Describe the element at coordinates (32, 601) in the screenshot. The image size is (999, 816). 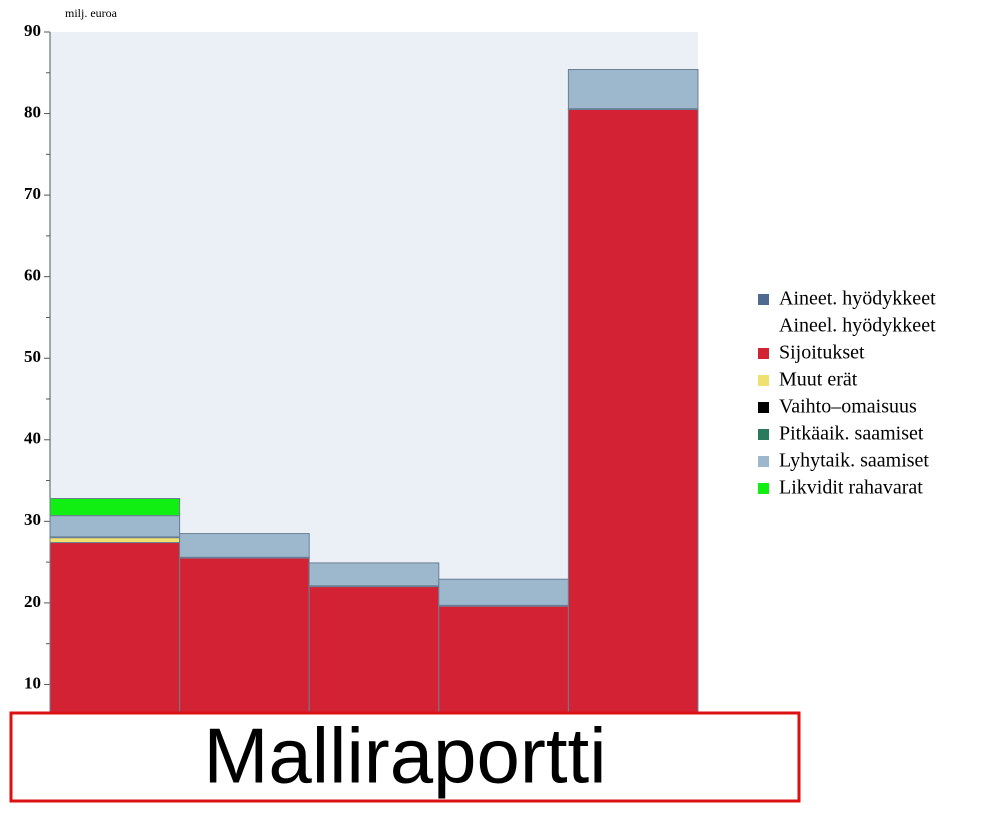
I see `y-tick-label: 20` at that location.